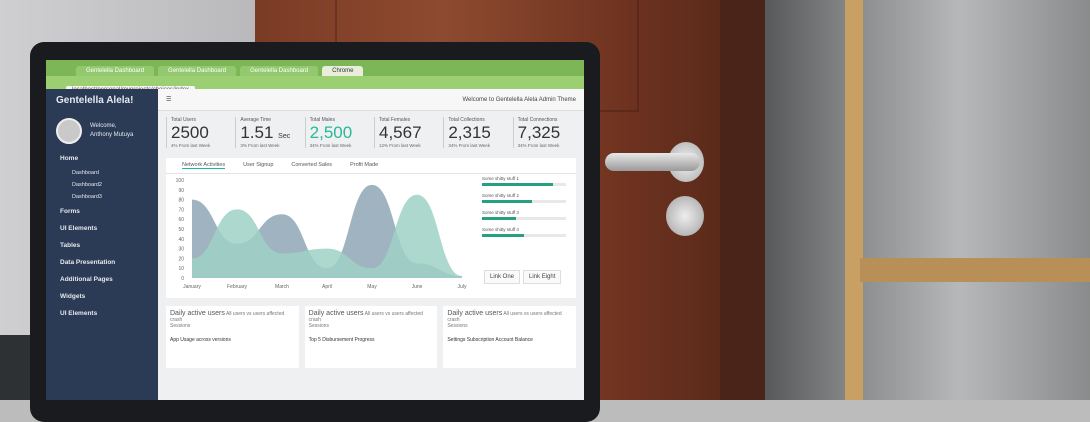 Image resolution: width=1090 pixels, height=422 pixels. I want to click on link-button: Link One, so click(502, 277).